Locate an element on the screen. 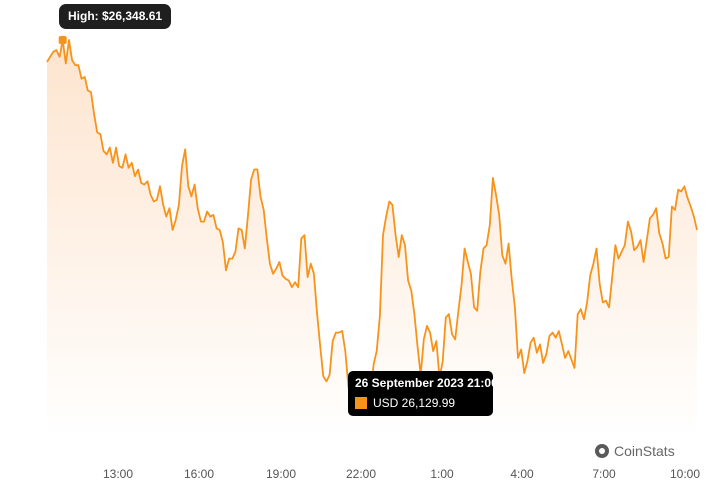 This screenshot has height=491, width=719. tooltip-series-swatch is located at coordinates (361, 403).